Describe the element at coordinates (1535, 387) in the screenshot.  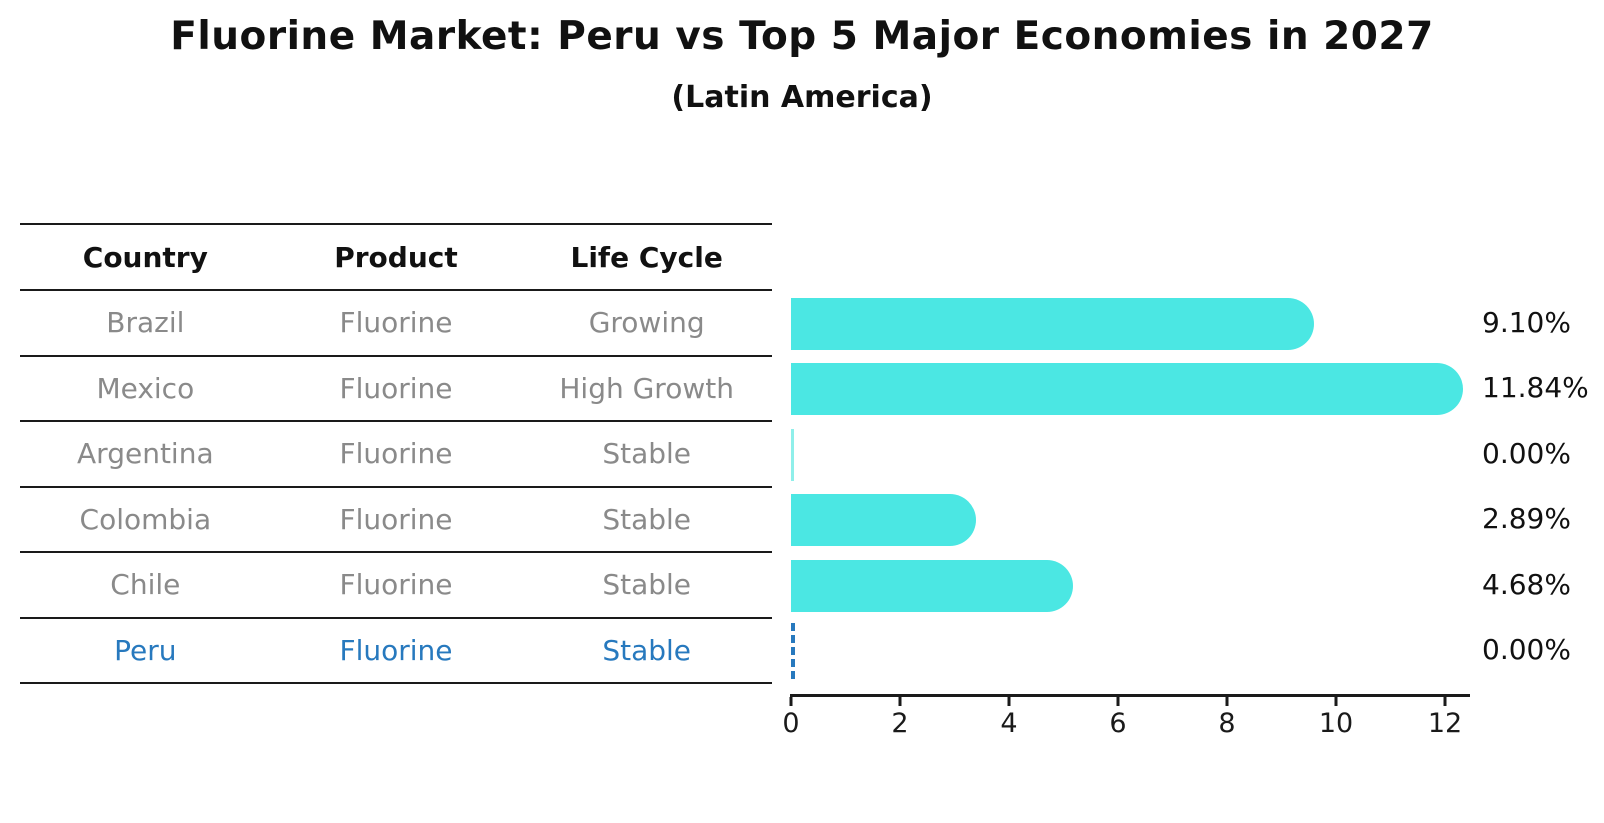
I see `value-label-mexico: 11.84%` at that location.